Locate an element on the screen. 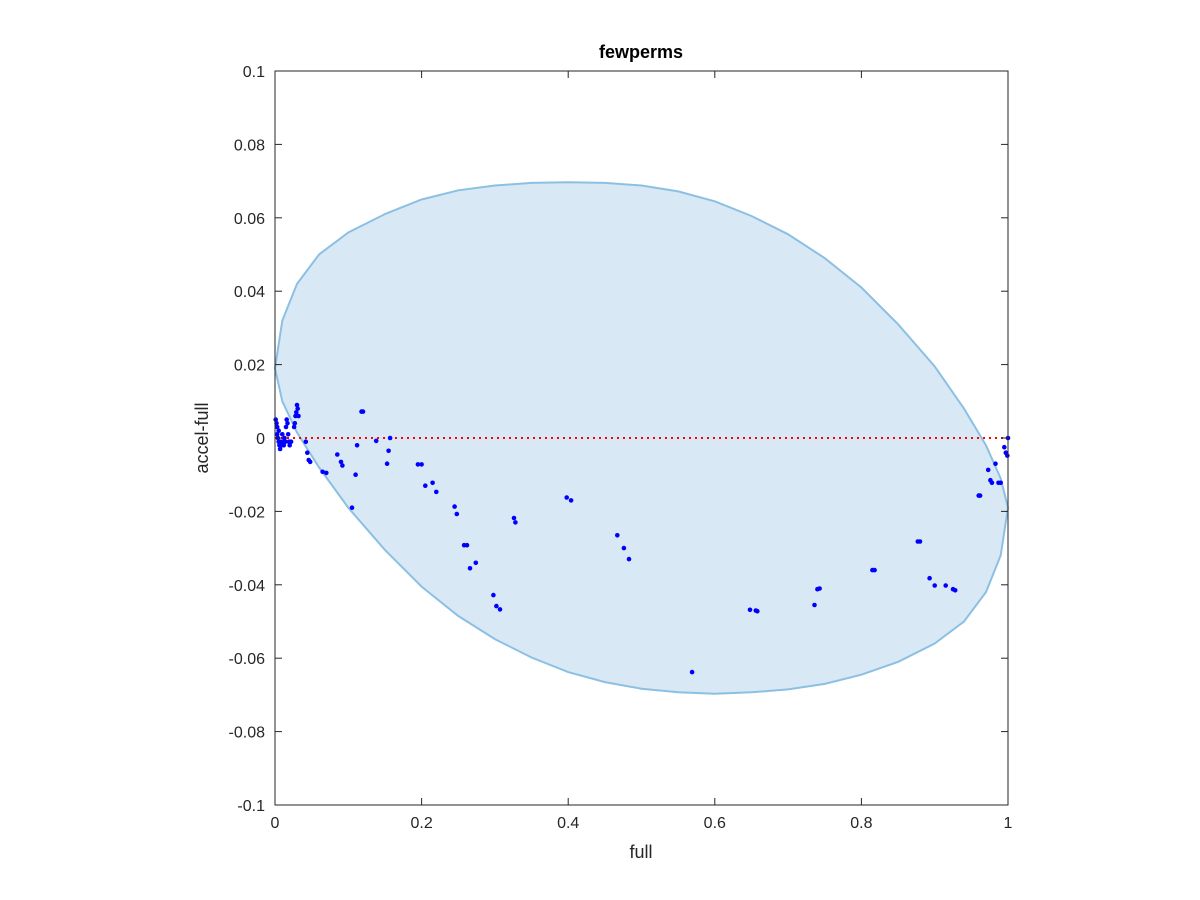  x-tick-label: 0.8 is located at coordinates (861, 823).